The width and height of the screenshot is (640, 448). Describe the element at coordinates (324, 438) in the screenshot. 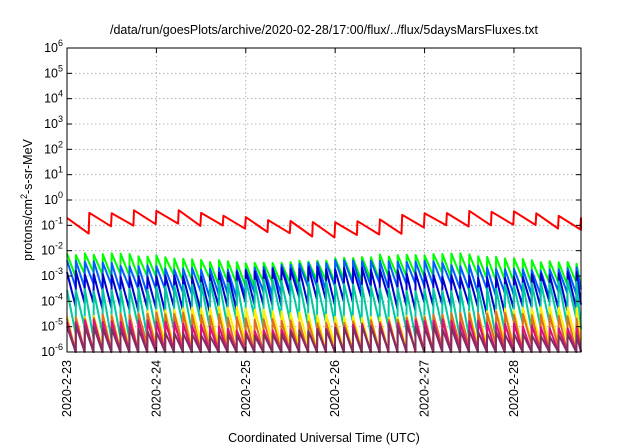

I see `x-axis-title: Coordinated Universal Time (UTC)` at that location.